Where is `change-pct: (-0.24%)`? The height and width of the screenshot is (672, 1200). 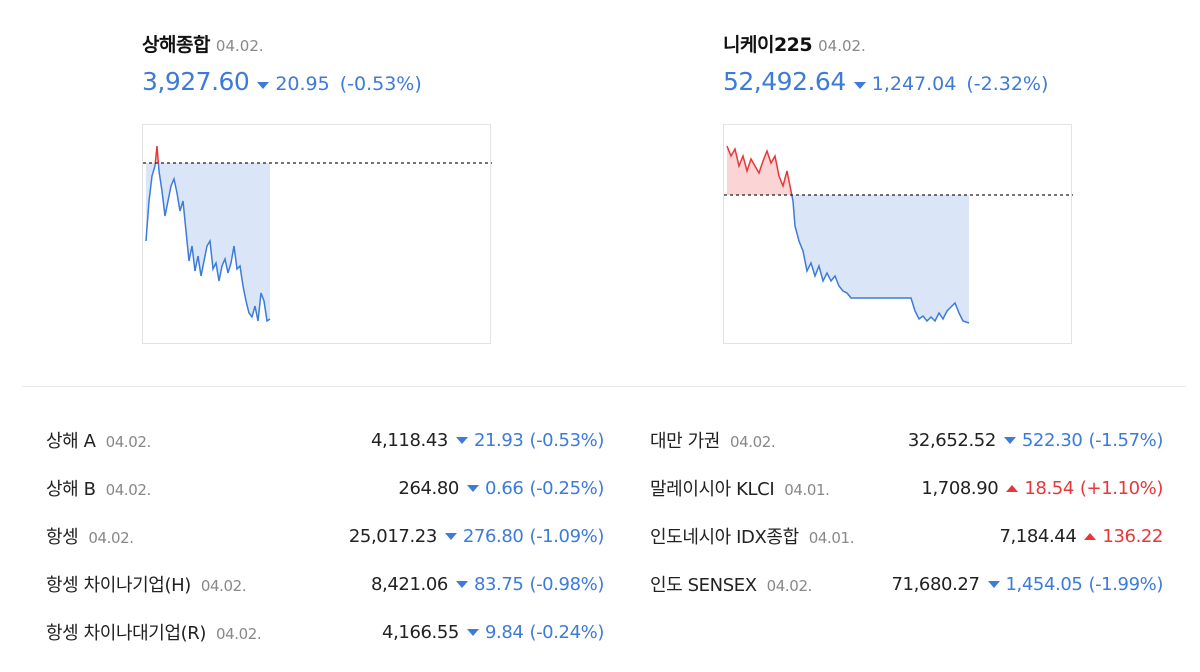 change-pct: (-0.24%) is located at coordinates (566, 632).